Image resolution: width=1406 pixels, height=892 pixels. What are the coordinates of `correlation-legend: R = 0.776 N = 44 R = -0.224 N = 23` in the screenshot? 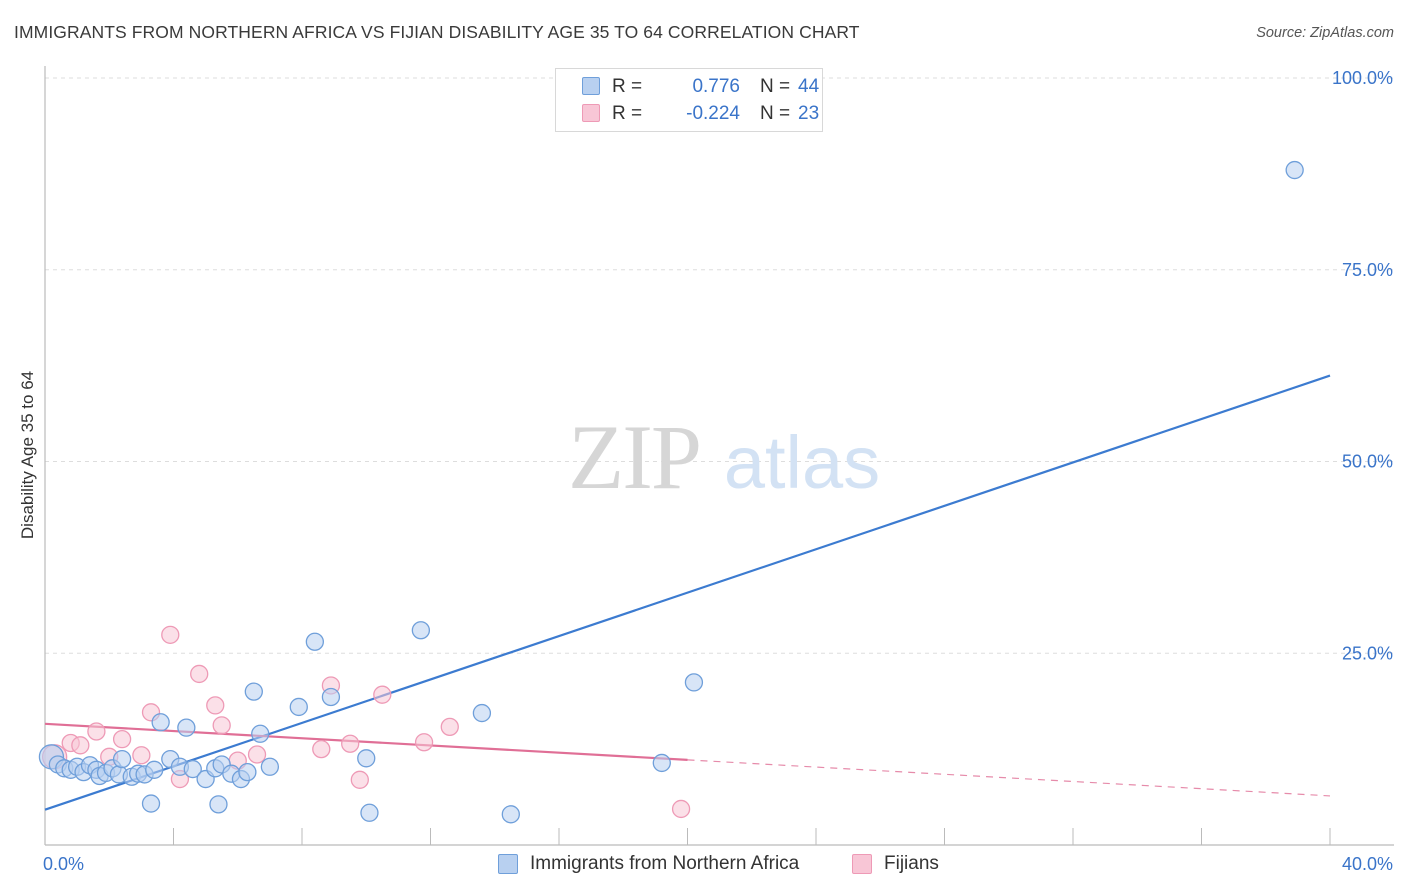 It's located at (689, 100).